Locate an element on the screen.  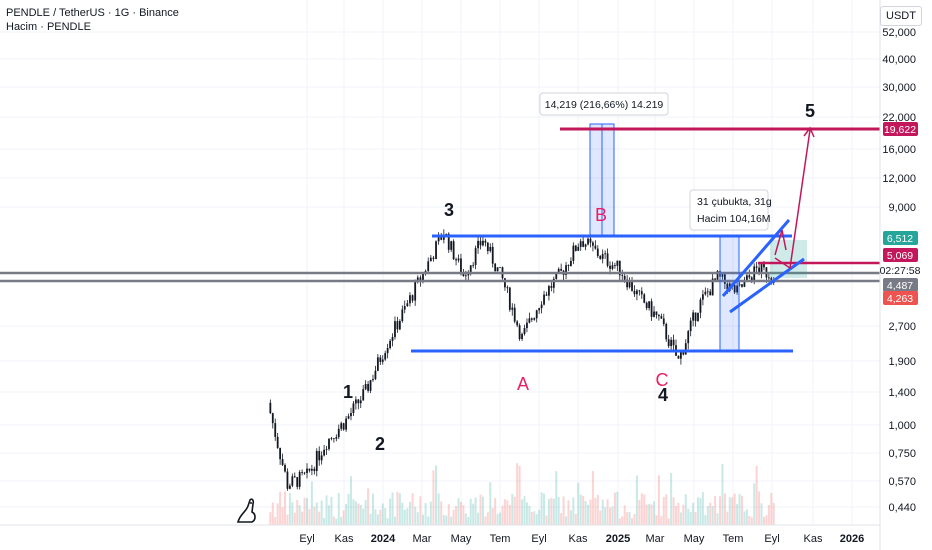
price-badge: 6,512 is located at coordinates (900, 238).